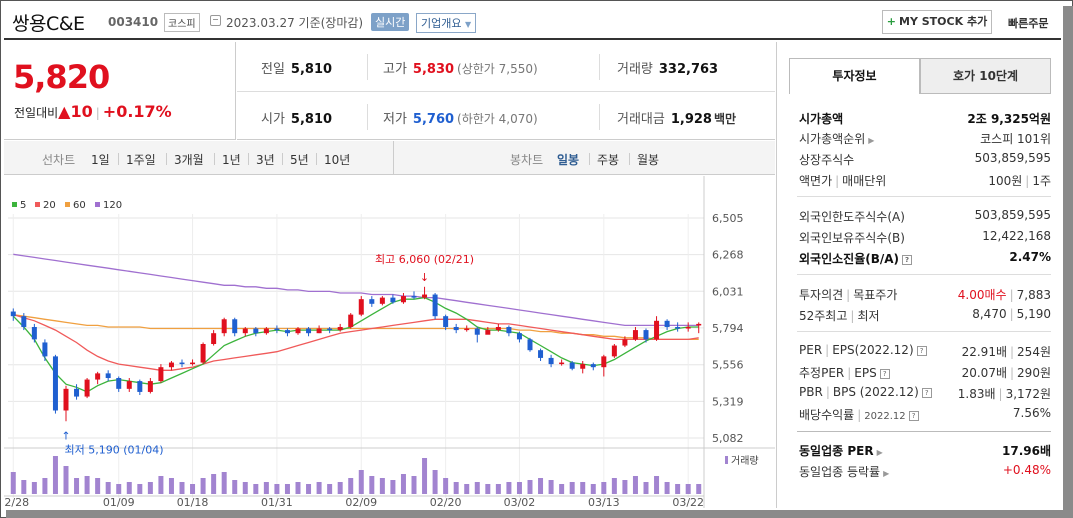 The height and width of the screenshot is (518, 1073). What do you see at coordinates (608, 160) in the screenshot?
I see `candle-tab-weekly: 주봉` at bounding box center [608, 160].